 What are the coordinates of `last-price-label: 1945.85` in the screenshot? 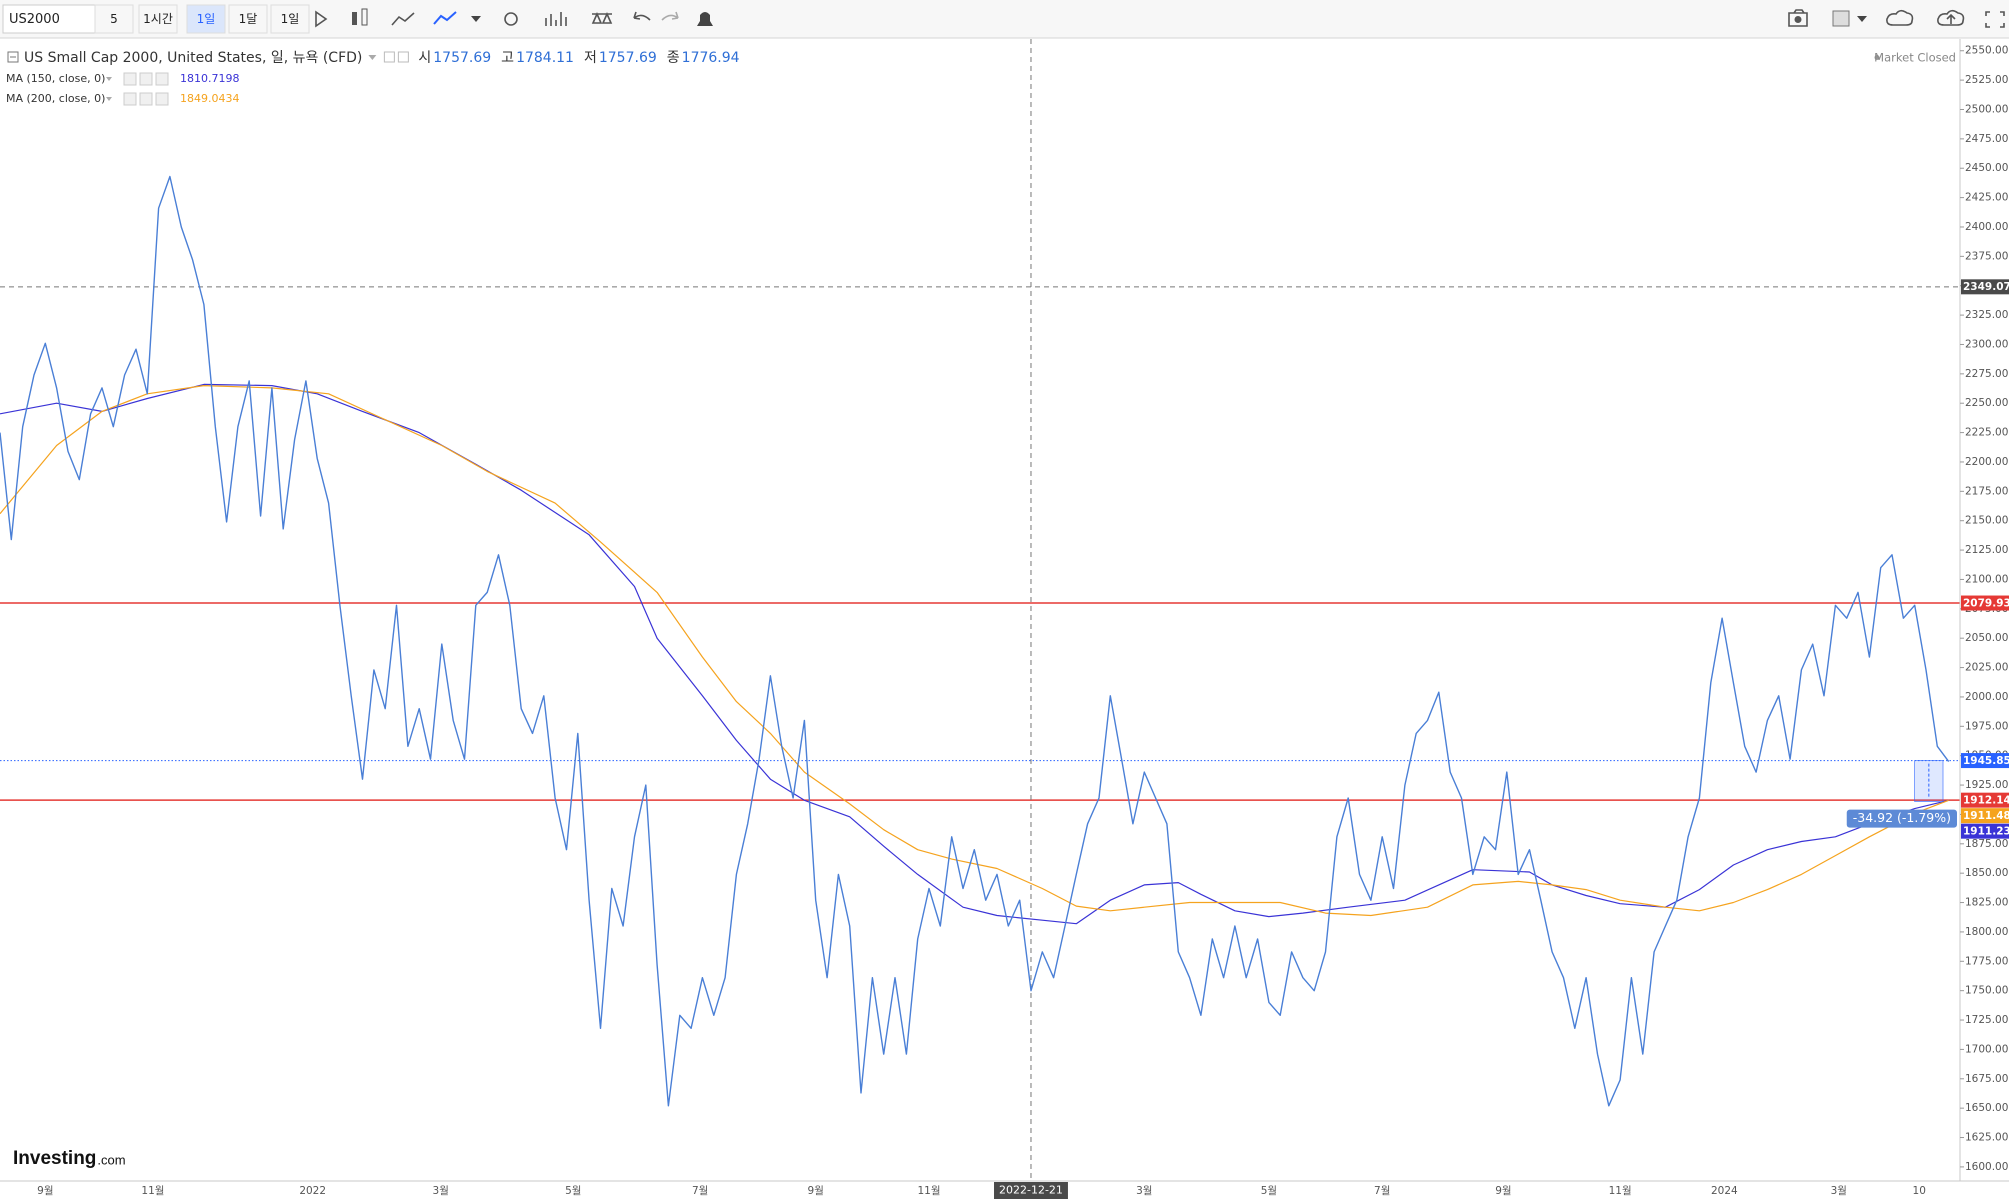 It's located at (1986, 761).